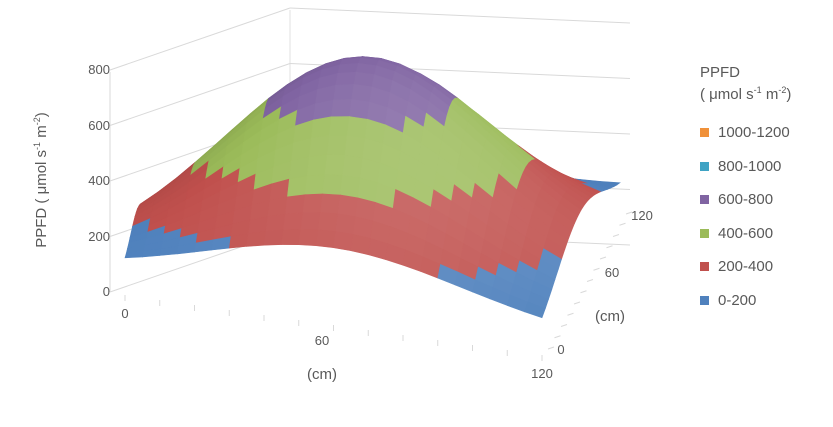 Image resolution: width=833 pixels, height=427 pixels. What do you see at coordinates (642, 215) in the screenshot?
I see `y-tick-120: 120` at bounding box center [642, 215].